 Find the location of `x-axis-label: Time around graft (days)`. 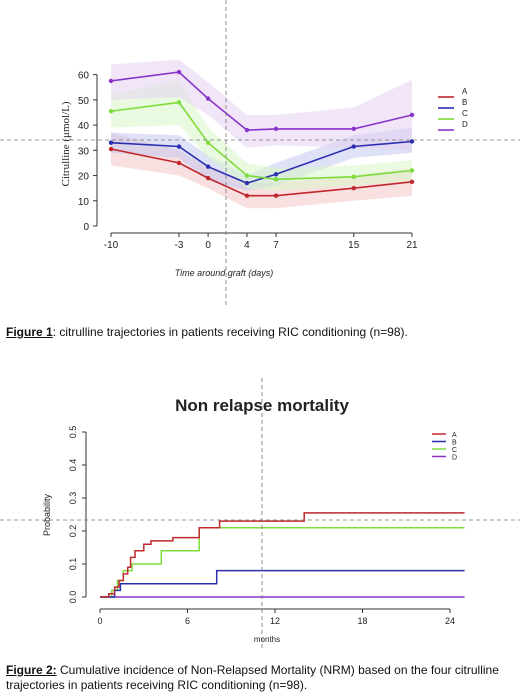

x-axis-label: Time around graft (days) is located at coordinates (224, 273).